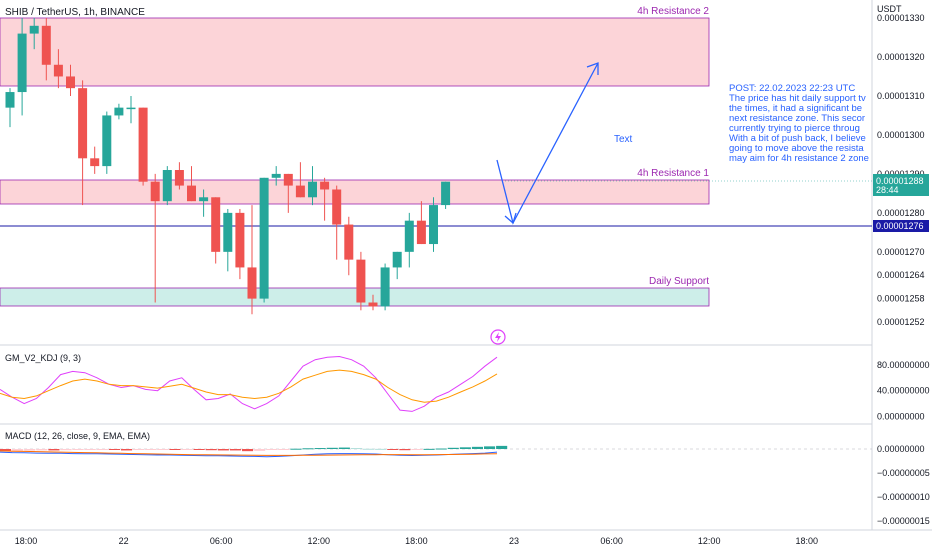 Image resolution: width=932 pixels, height=550 pixels. What do you see at coordinates (792, 88) in the screenshot?
I see `post-line: POST: 22.02.2023 22:23 UTC` at bounding box center [792, 88].